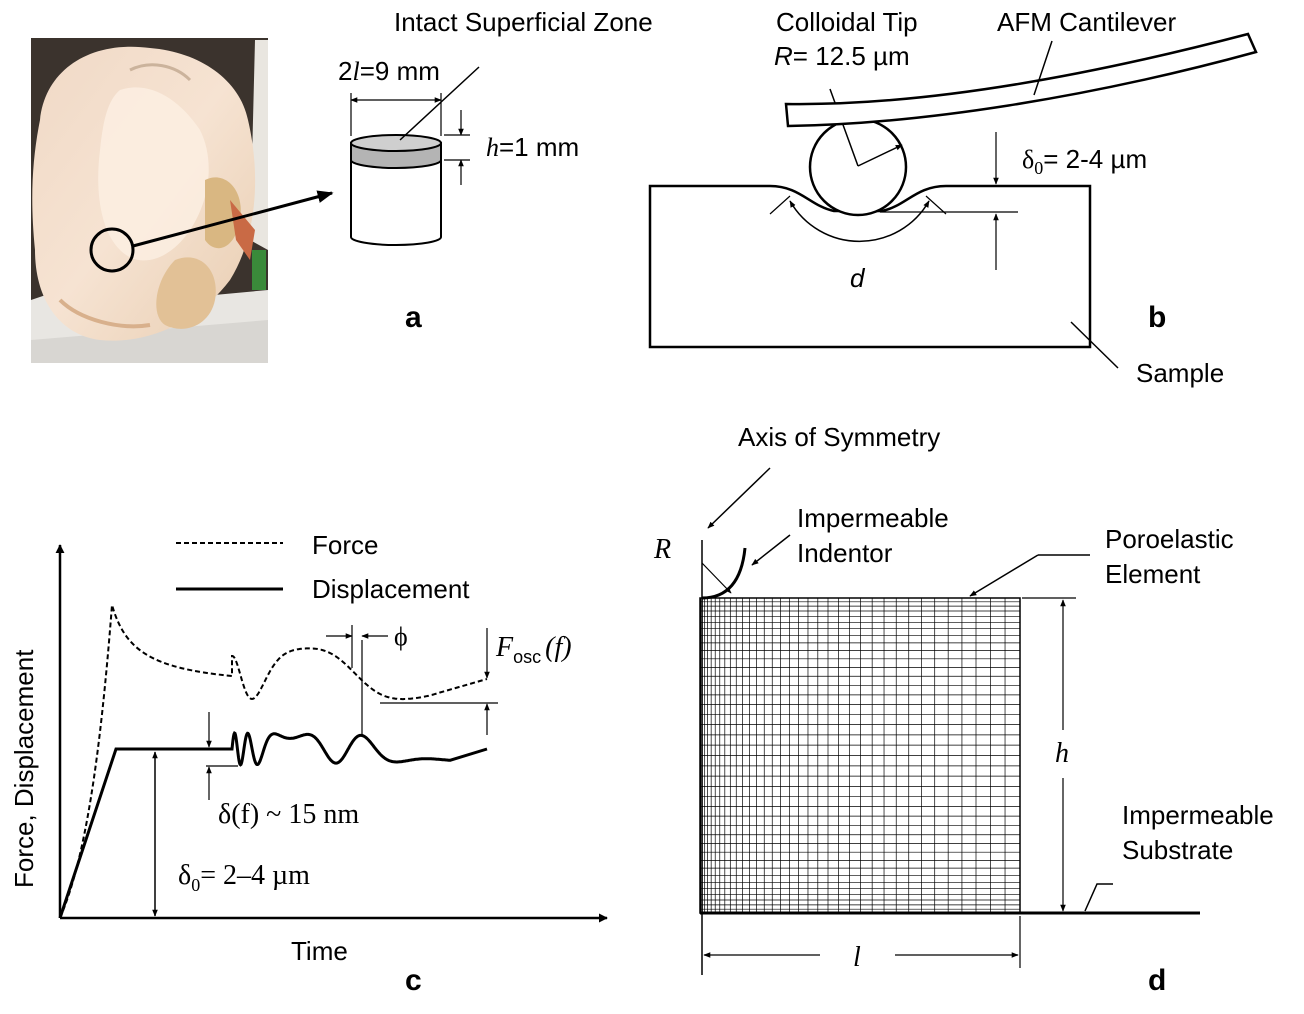 Image resolution: width=1304 pixels, height=1014 pixels. I want to click on legend-force-label: Force, so click(345, 545).